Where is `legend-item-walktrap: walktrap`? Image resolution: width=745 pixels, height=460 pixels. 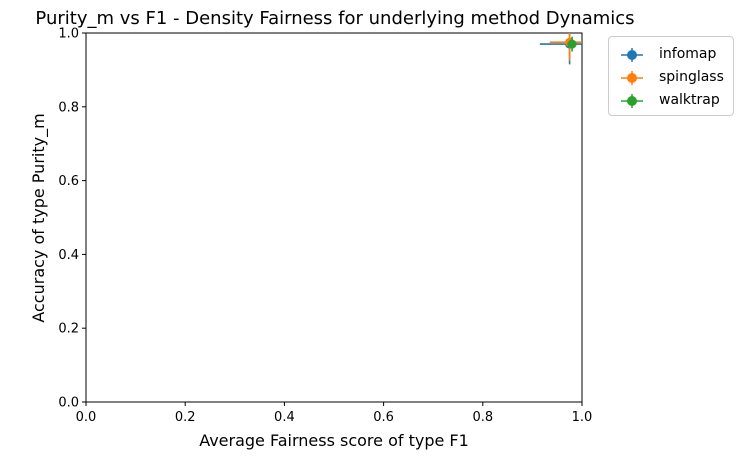
legend-item-walktrap: walktrap is located at coordinates (671, 101).